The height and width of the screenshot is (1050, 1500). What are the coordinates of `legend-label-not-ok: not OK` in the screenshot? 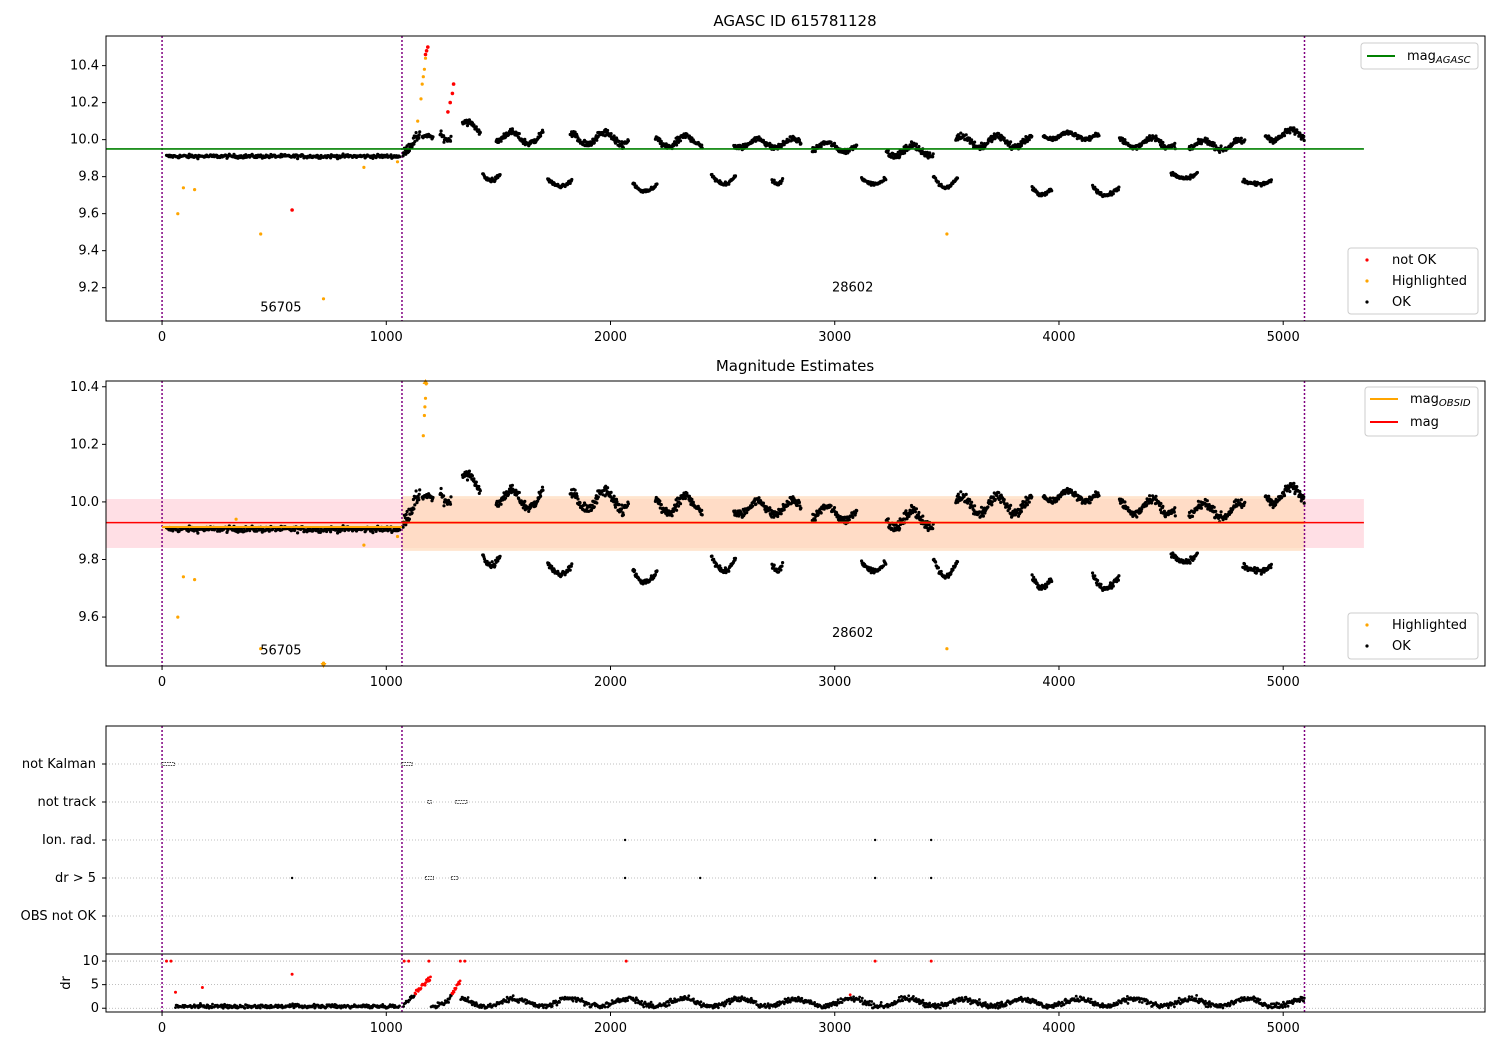 It's located at (1414, 260).